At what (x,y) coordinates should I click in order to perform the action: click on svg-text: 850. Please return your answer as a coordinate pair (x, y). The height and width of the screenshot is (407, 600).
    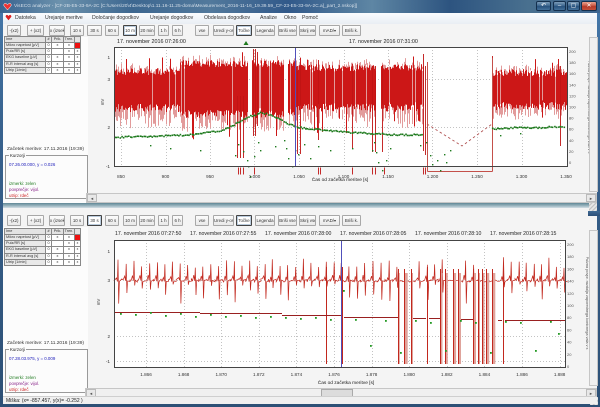
    Looking at the image, I should click on (121, 176).